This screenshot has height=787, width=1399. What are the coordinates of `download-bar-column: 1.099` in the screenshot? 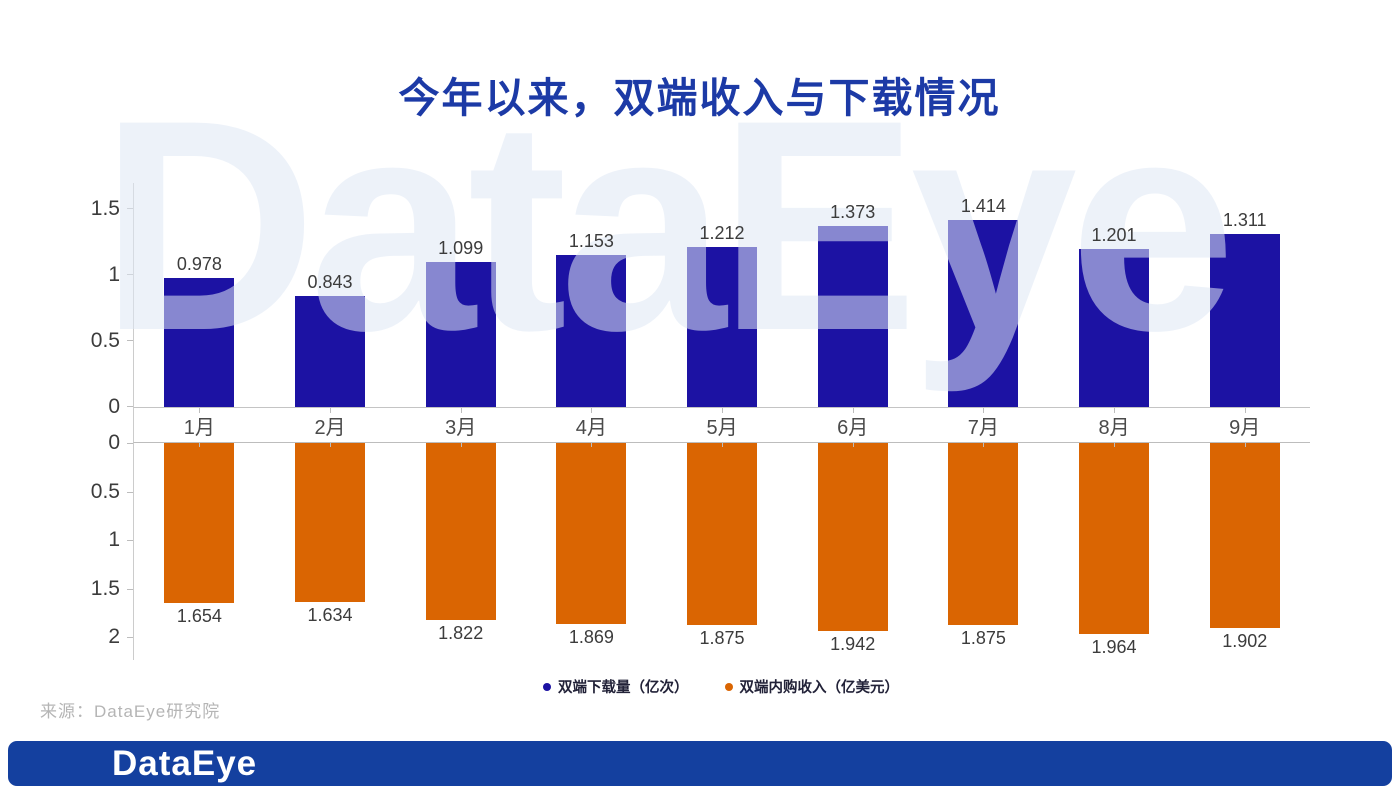 It's located at (460, 295).